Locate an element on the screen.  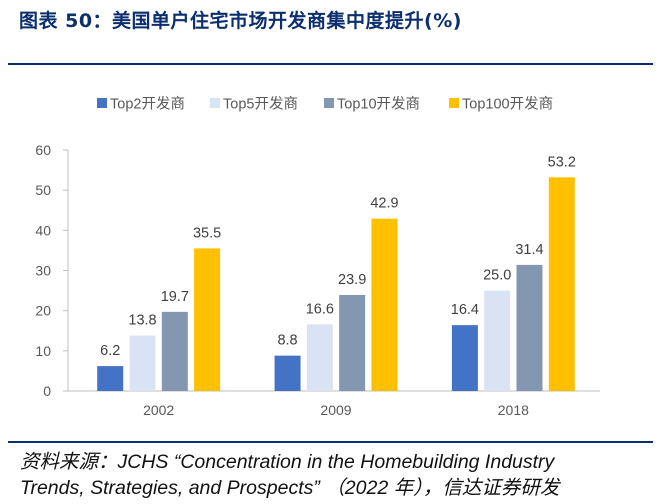
bar-Top5开发商-2018 is located at coordinates (497, 340).